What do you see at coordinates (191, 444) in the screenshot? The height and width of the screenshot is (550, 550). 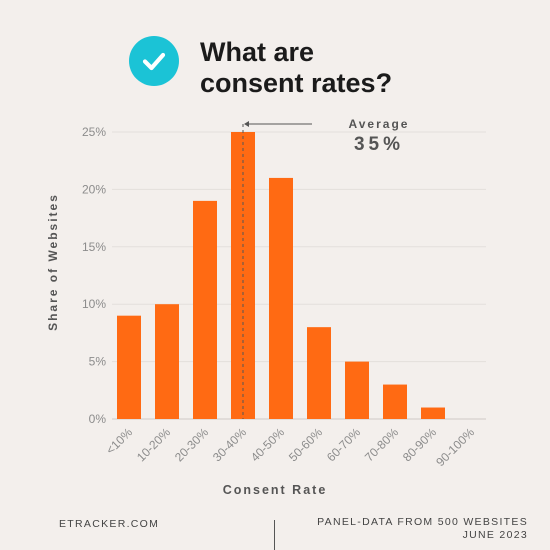 I see `x-tick-label: 20-30%` at bounding box center [191, 444].